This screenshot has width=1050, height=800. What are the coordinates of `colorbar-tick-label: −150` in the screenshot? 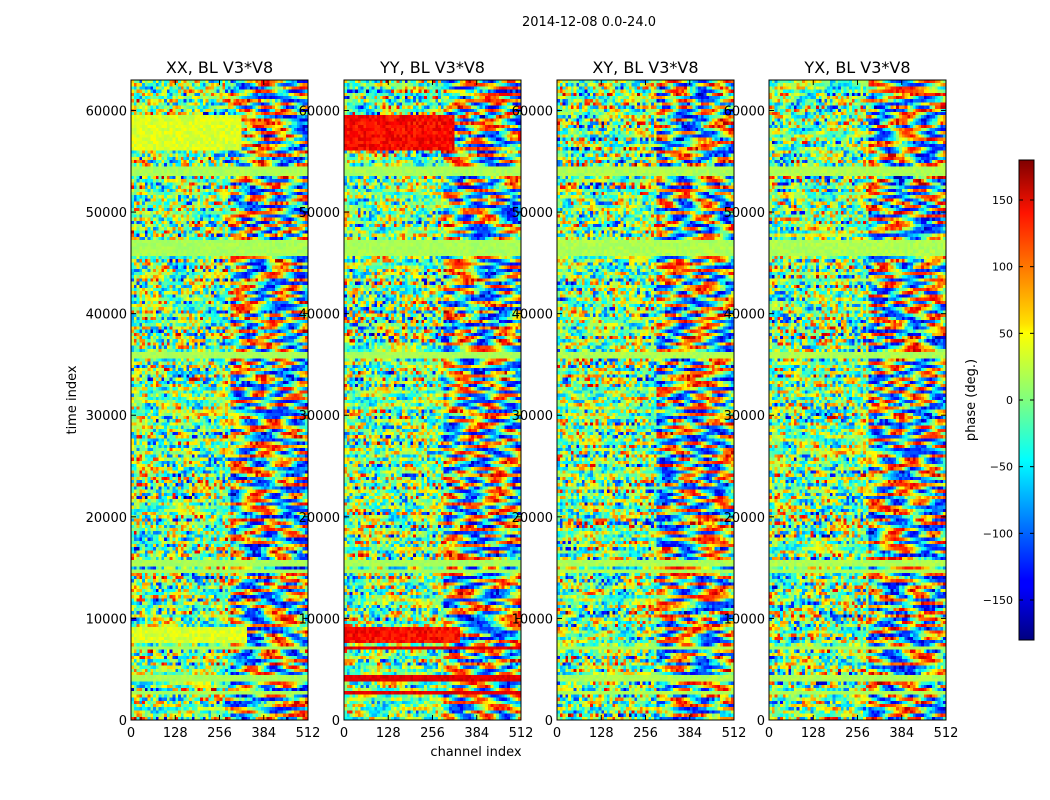 It's located at (998, 600).